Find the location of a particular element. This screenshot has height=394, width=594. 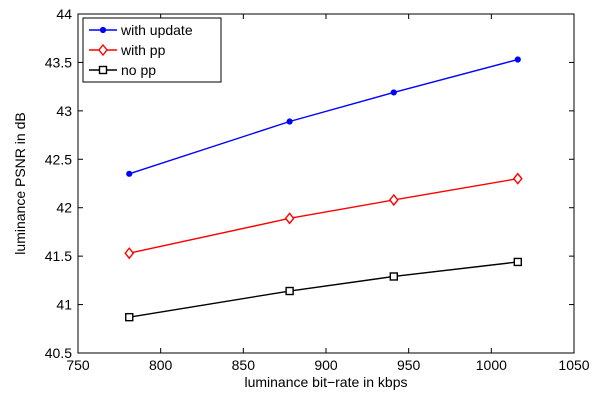

legend: with update with pp no pp is located at coordinates (152, 50).